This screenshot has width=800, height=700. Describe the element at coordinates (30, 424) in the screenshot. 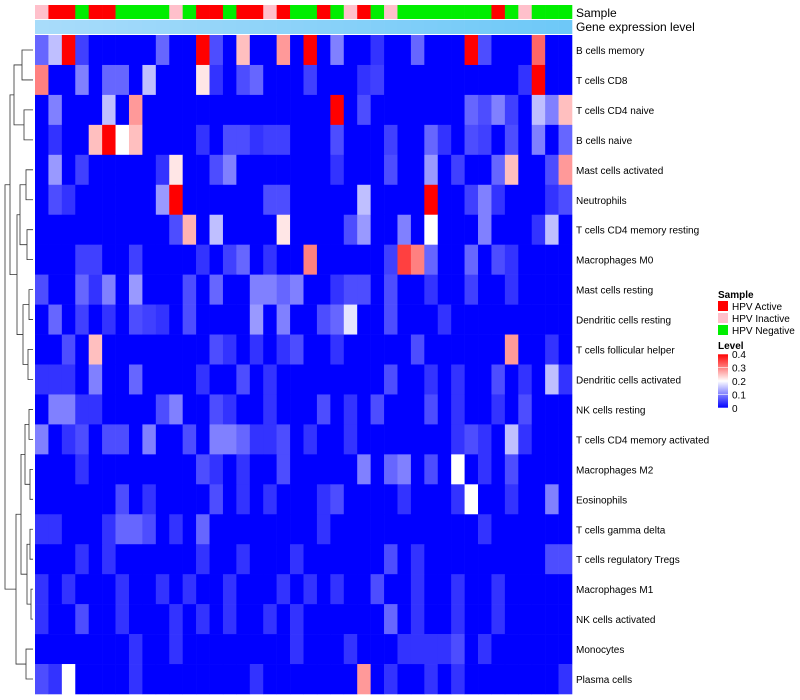

I see `dendrogram-branch` at that location.